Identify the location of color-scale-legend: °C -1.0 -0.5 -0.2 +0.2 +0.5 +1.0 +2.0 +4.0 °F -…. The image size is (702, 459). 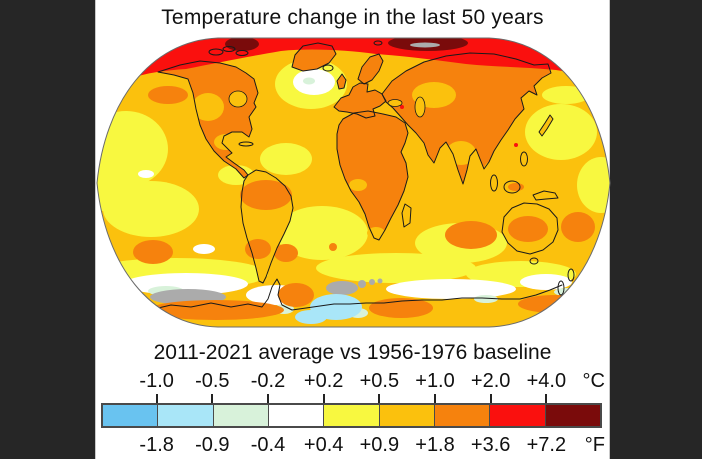
(353, 413).